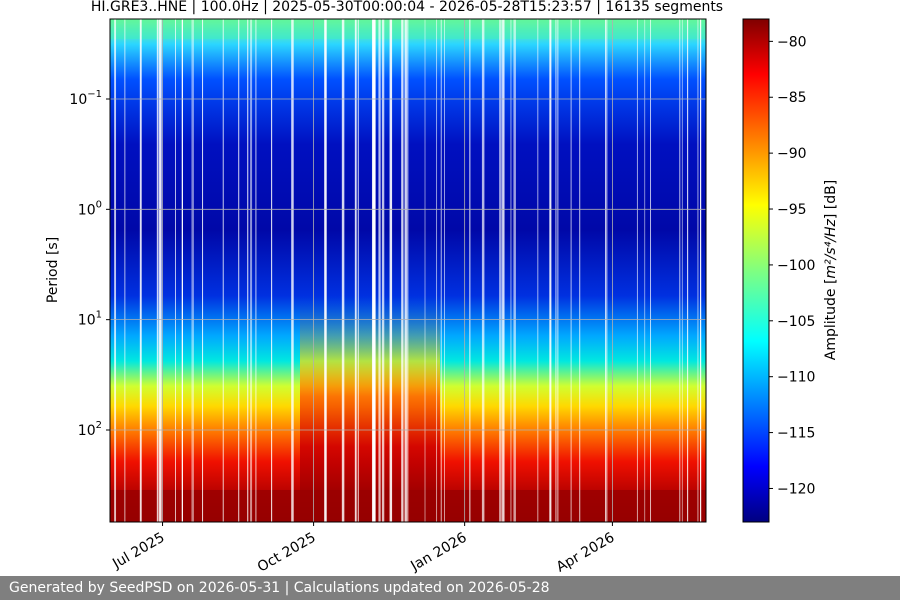  What do you see at coordinates (792, 42) in the screenshot?
I see `colorbar-tick-label: −80` at bounding box center [792, 42].